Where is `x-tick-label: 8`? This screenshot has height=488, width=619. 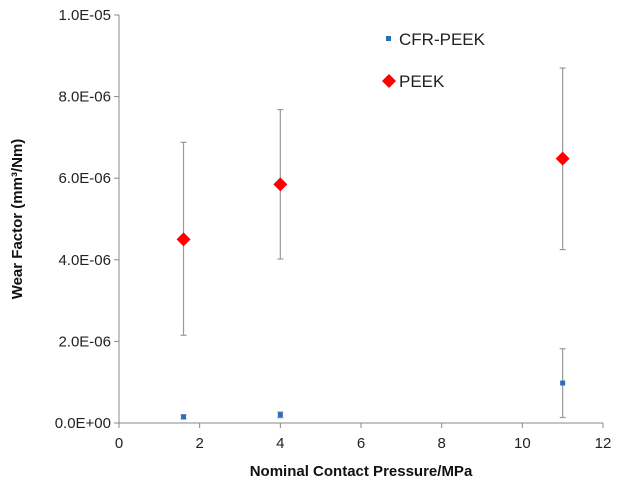 x-tick-label: 8 is located at coordinates (441, 443).